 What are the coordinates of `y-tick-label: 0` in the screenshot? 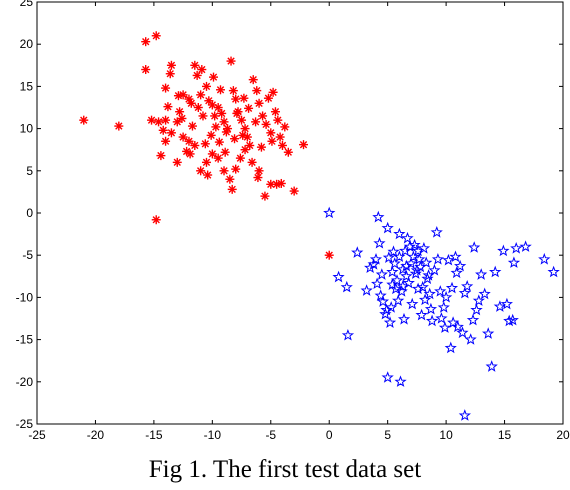 It's located at (29, 213).